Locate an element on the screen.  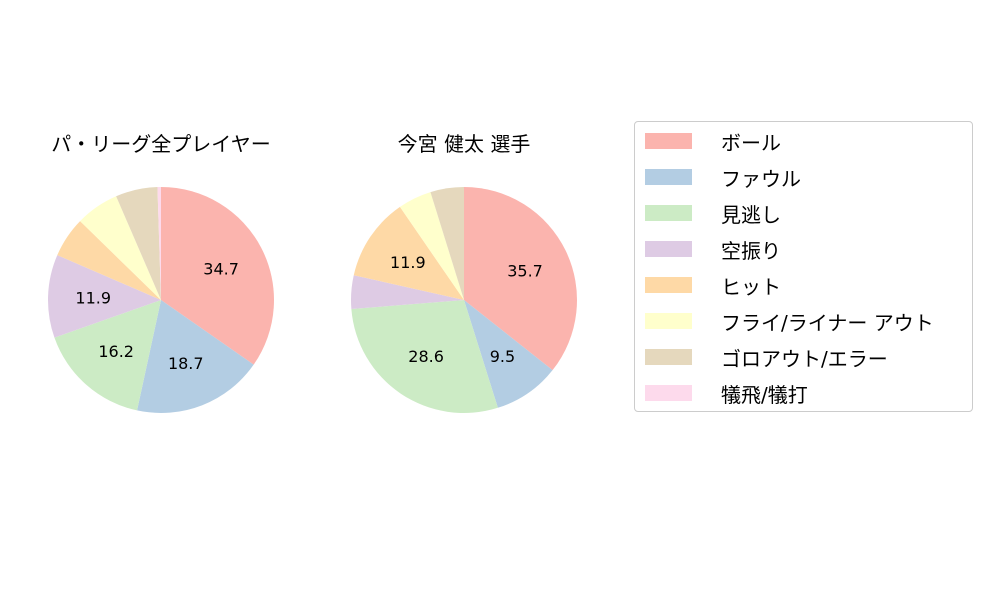
legend-item-swinging-strike: 空振り is located at coordinates (713, 251).